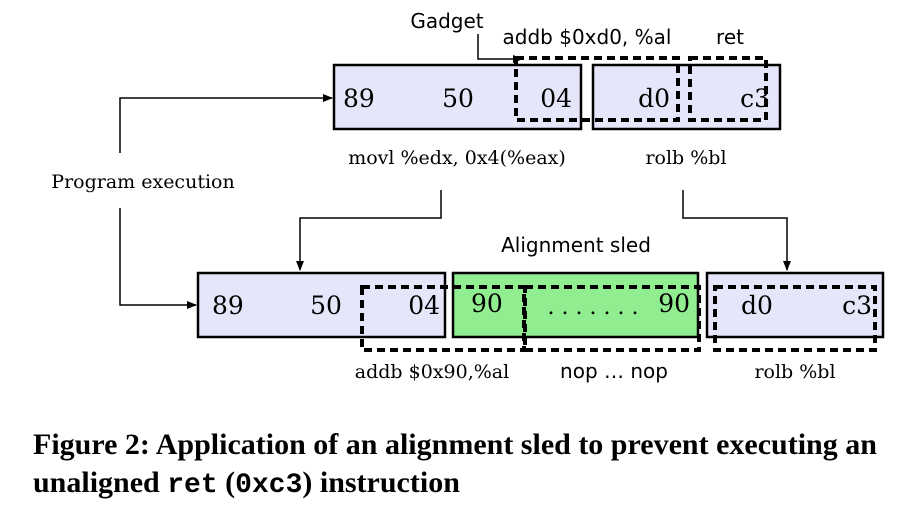  Describe the element at coordinates (228, 305) in the screenshot. I see `bottom-byte-89: 89` at that location.